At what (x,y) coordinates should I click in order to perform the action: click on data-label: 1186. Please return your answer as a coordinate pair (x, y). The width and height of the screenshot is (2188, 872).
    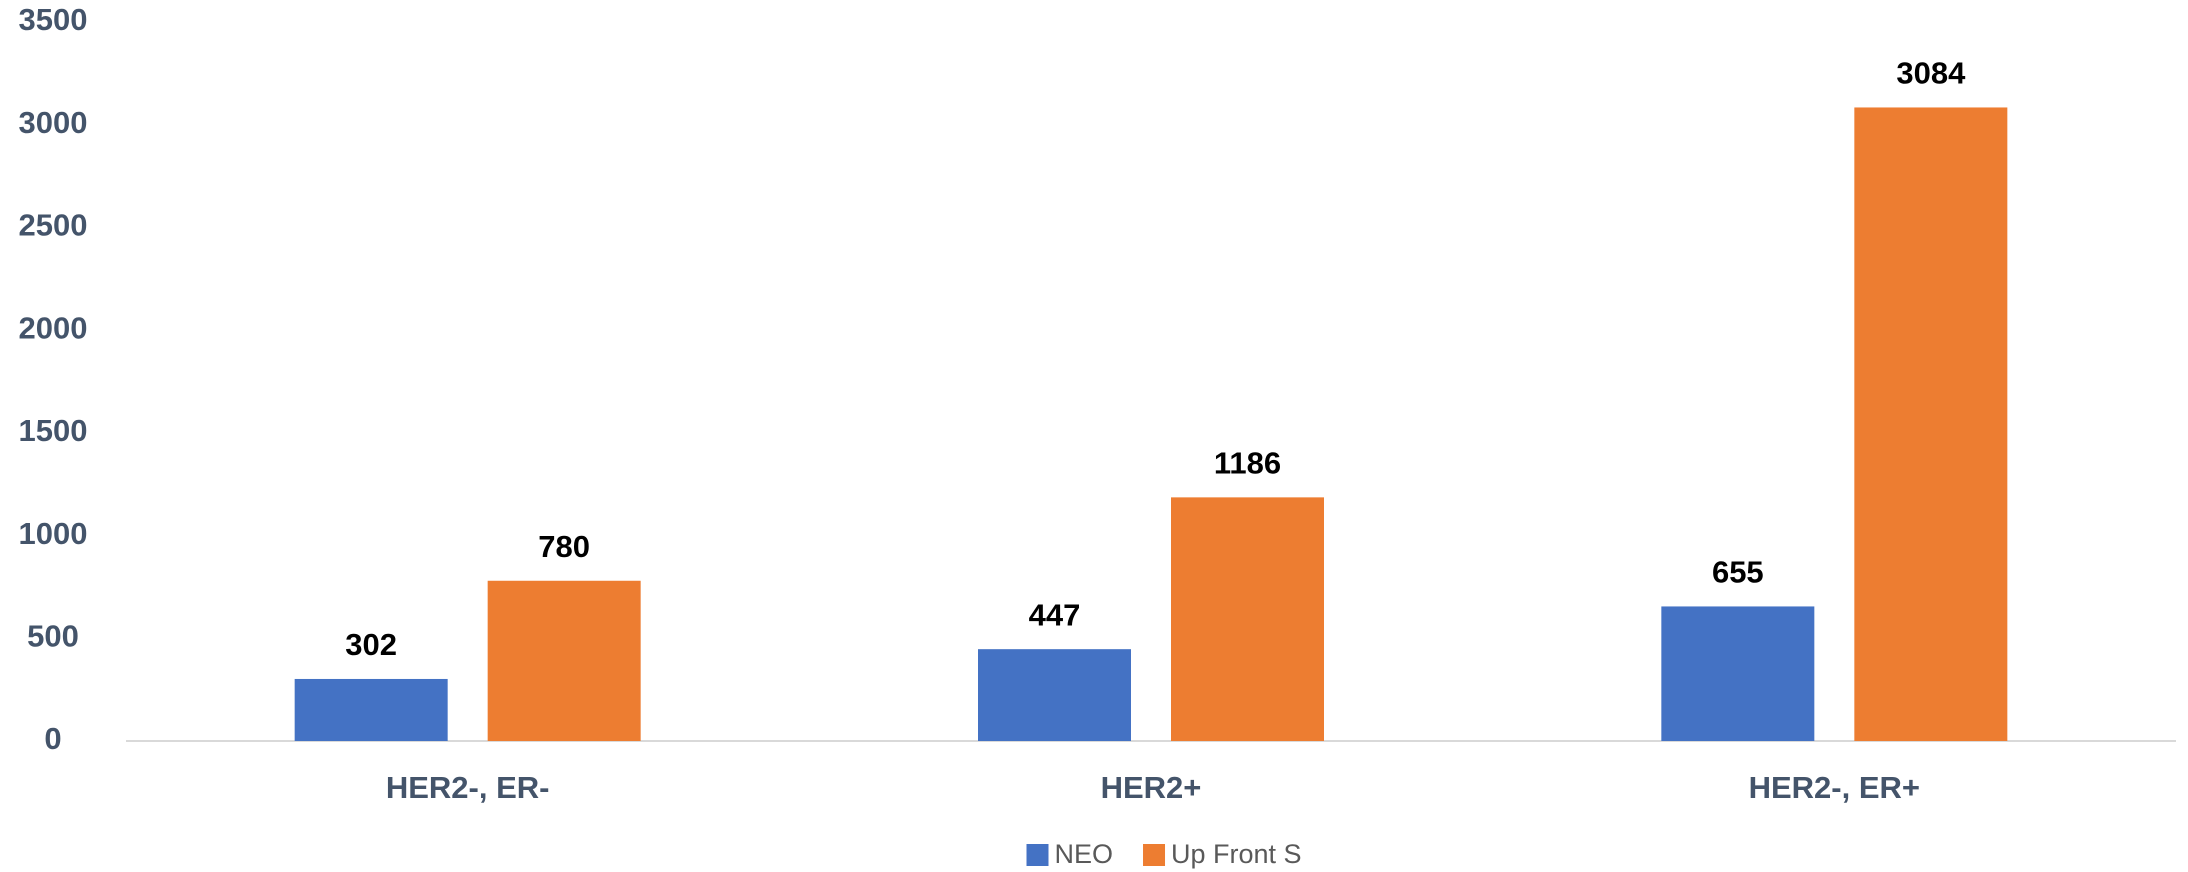
    Looking at the image, I should click on (1247, 463).